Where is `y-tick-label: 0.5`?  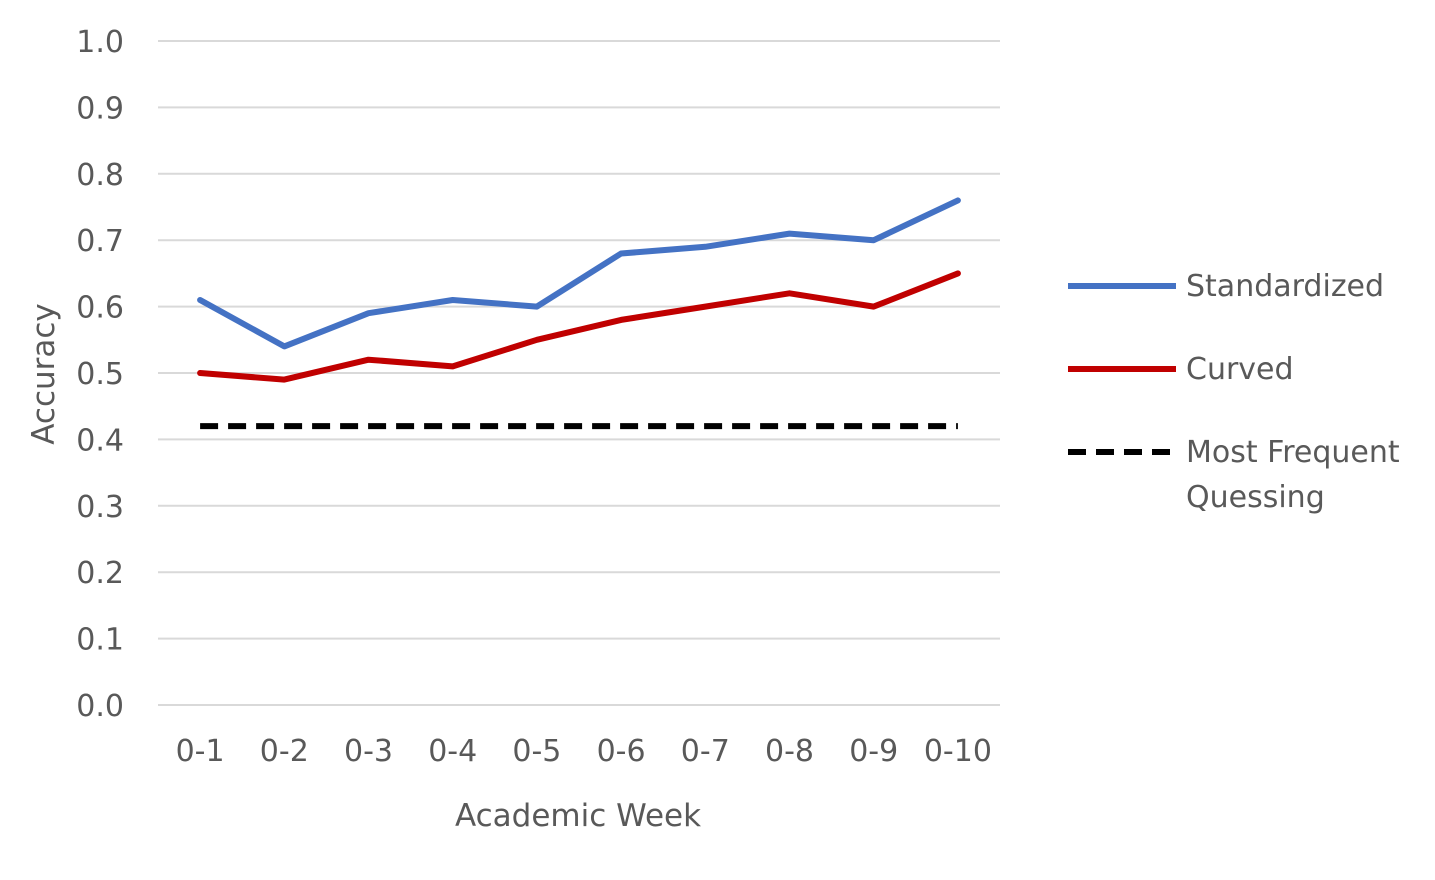
y-tick-label: 0.5 is located at coordinates (100, 374).